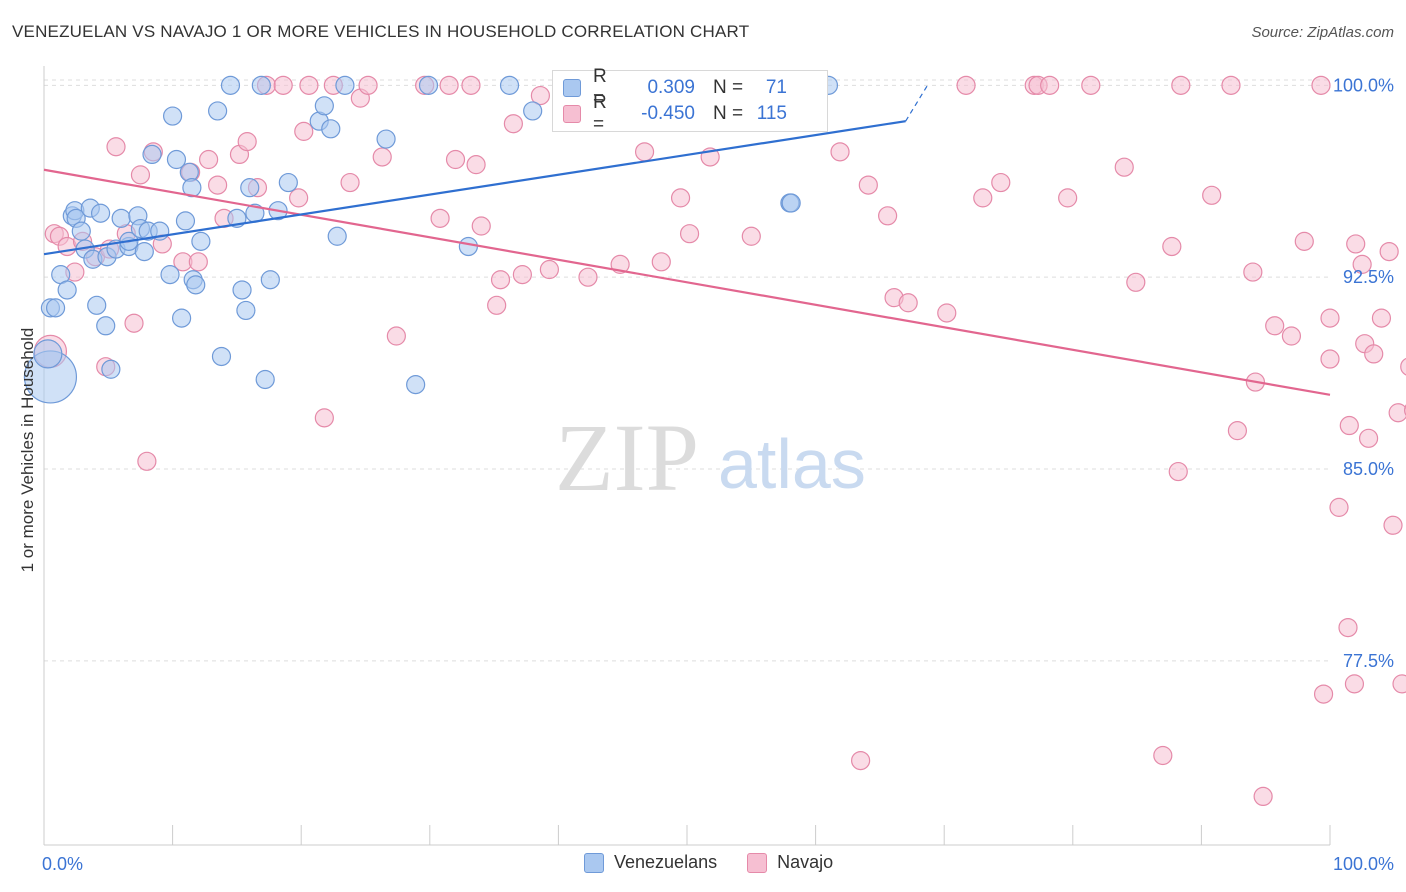 Image resolution: width=1406 pixels, height=892 pixels. I want to click on legend-r-value: 0.309, so click(671, 87).